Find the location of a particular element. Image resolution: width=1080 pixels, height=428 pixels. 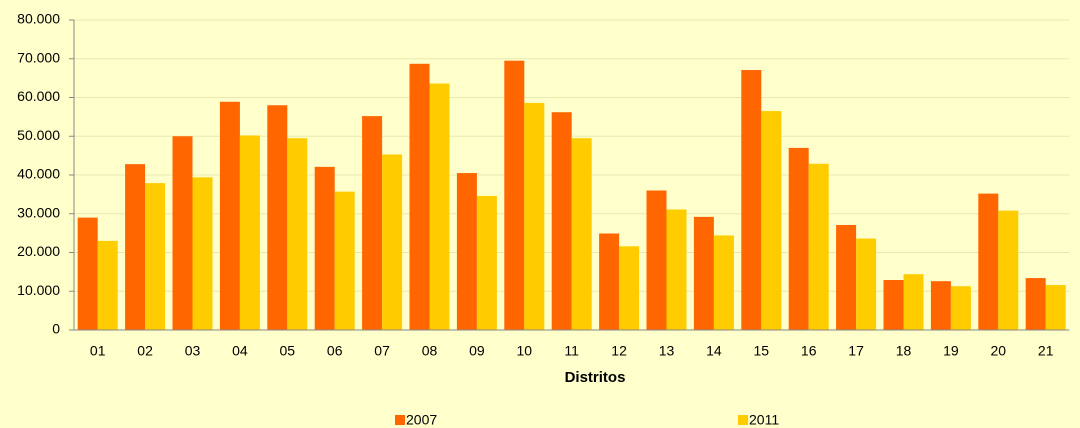

legend-label: 2007 is located at coordinates (421, 420).